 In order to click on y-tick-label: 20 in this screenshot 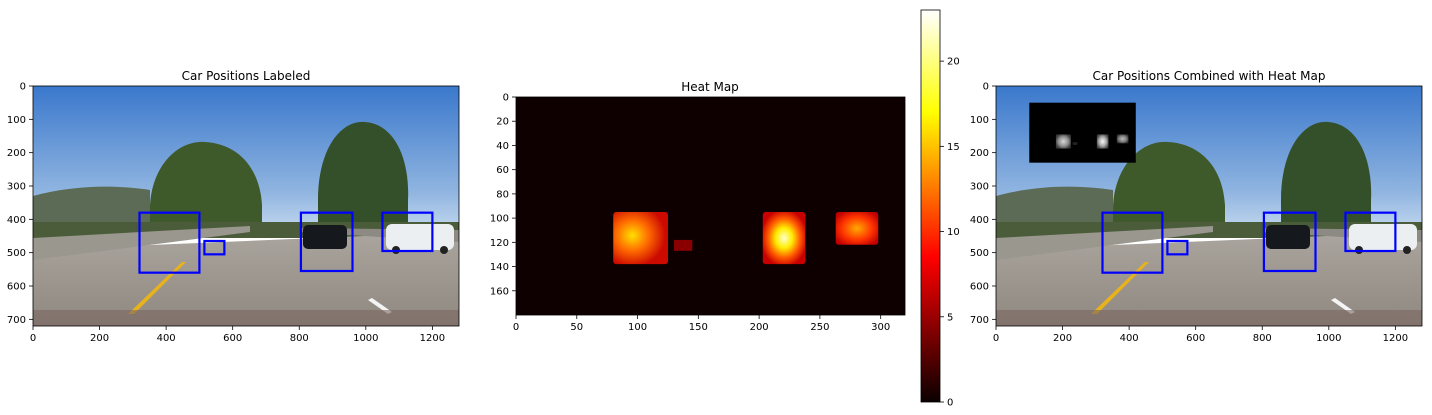, I will do `click(502, 122)`.